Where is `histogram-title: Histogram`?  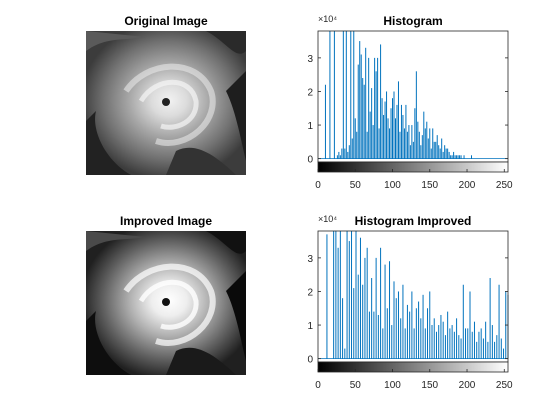 histogram-title: Histogram is located at coordinates (412, 21).